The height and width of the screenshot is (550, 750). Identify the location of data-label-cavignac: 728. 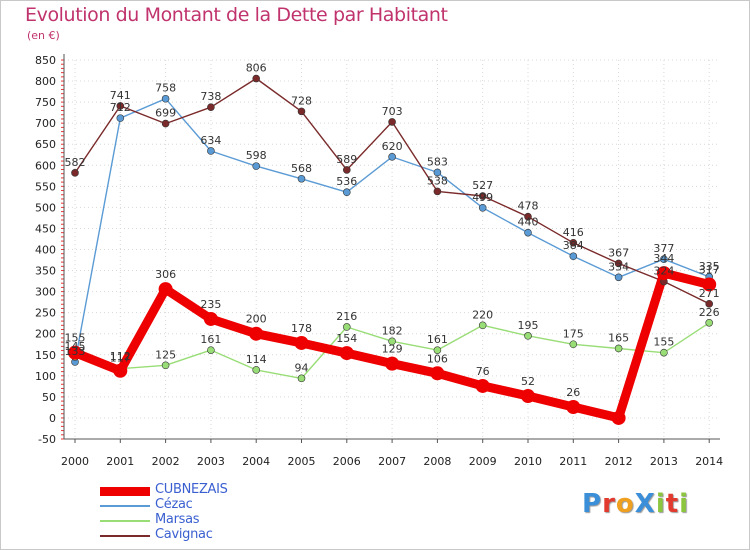
(301, 100).